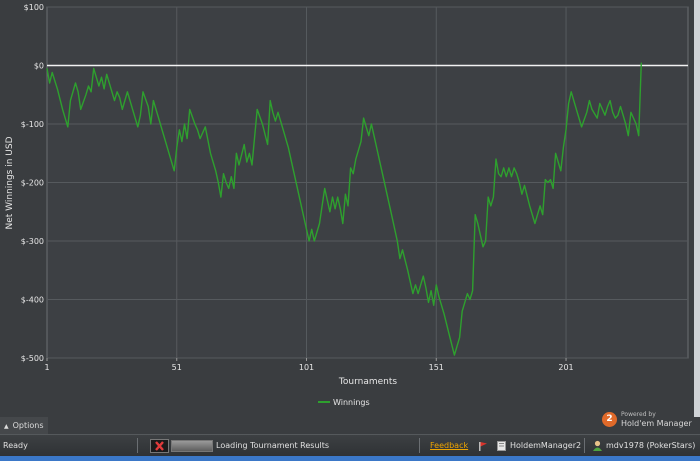 This screenshot has width=700, height=461. What do you see at coordinates (32, 300) in the screenshot?
I see `y-tick-label: $-400` at bounding box center [32, 300].